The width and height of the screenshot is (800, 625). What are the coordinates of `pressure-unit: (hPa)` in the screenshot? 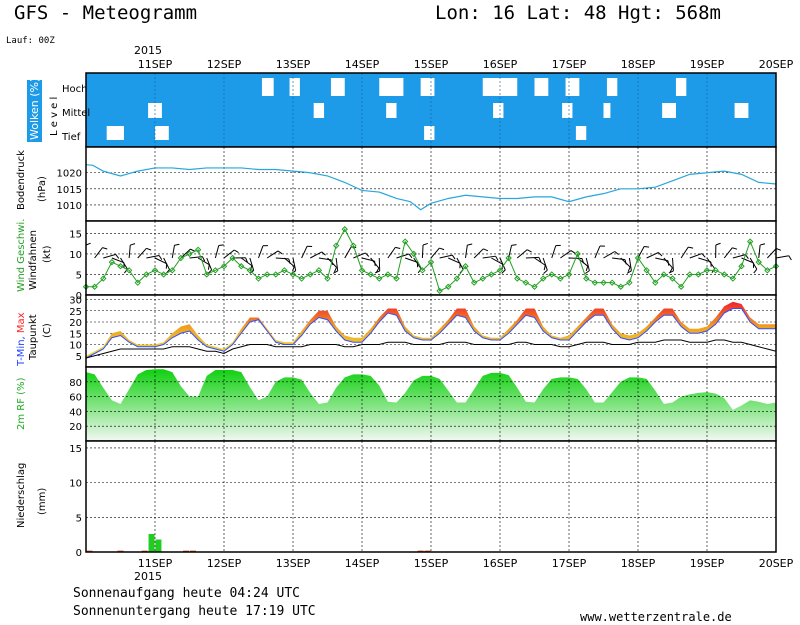 It's located at (42, 189).